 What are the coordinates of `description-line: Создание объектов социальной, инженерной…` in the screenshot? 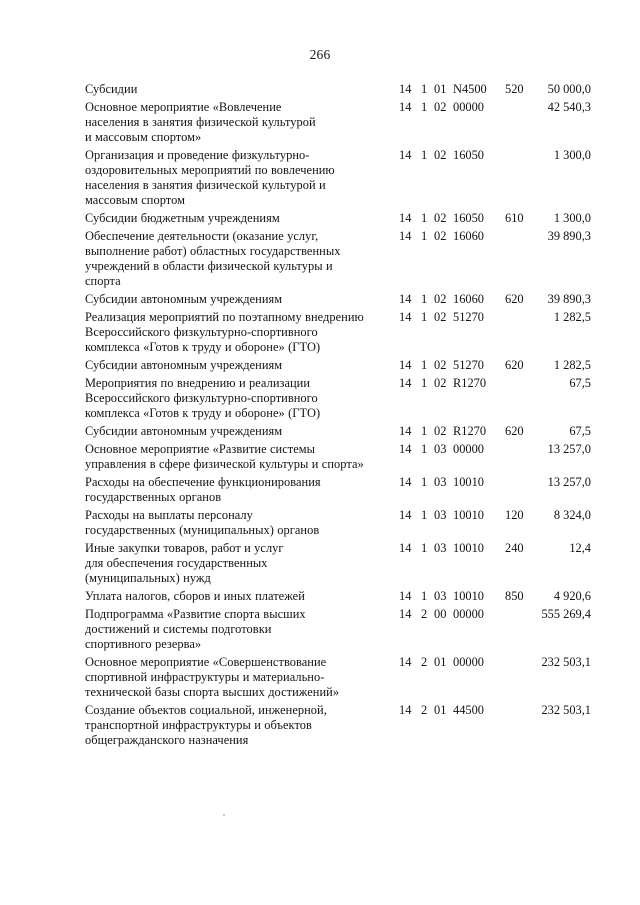 It's located at (206, 710).